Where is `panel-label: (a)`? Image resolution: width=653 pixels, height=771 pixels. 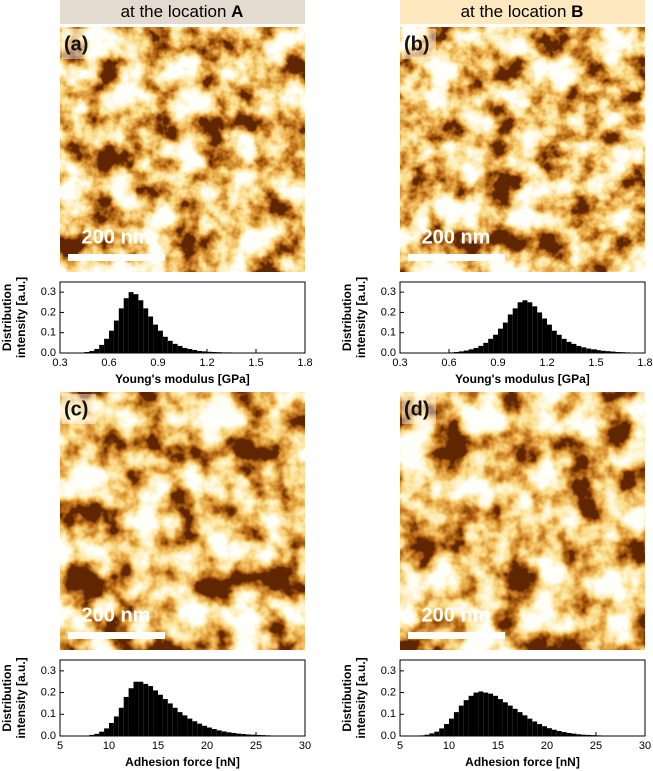
panel-label: (a) is located at coordinates (76, 44).